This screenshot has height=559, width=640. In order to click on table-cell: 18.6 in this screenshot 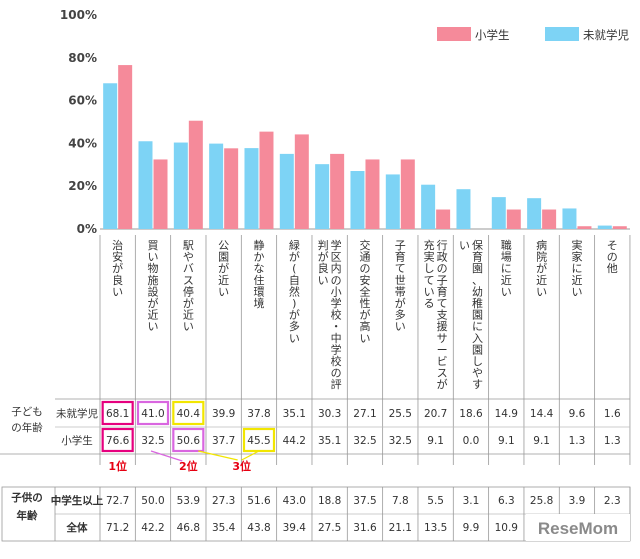, I will do `click(471, 414)`.